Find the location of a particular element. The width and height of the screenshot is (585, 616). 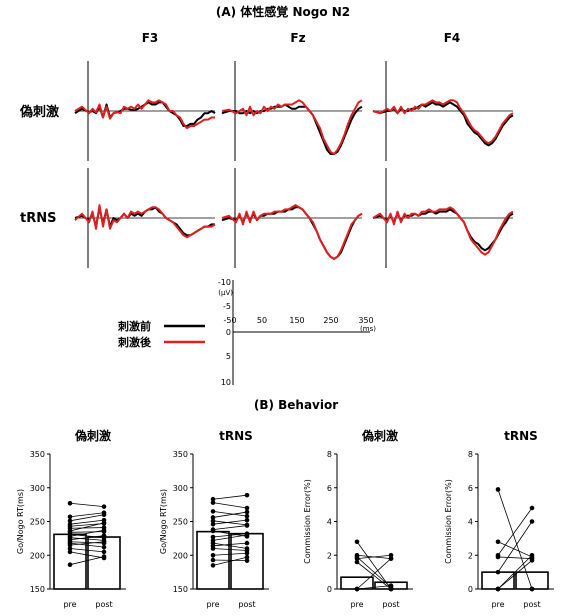

scale-y-tick: -10 is located at coordinates (224, 282).